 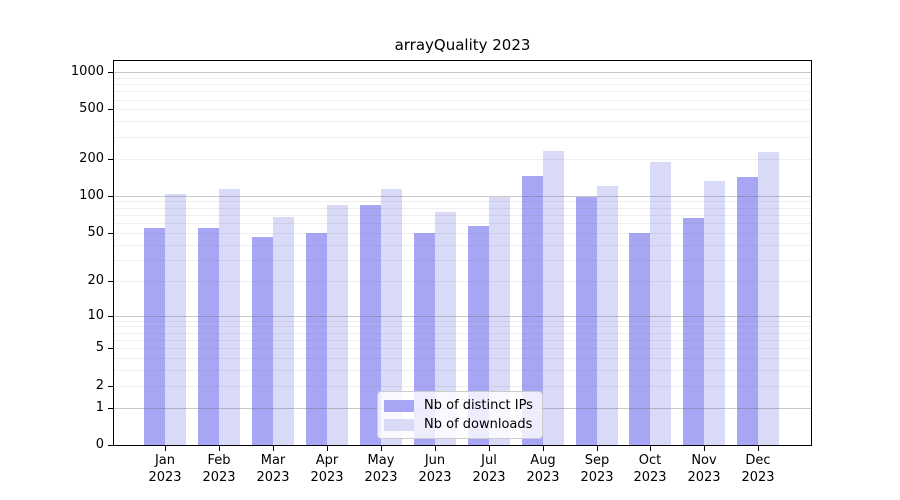 What do you see at coordinates (91, 158) in the screenshot?
I see `y-tick-label: 200` at bounding box center [91, 158].